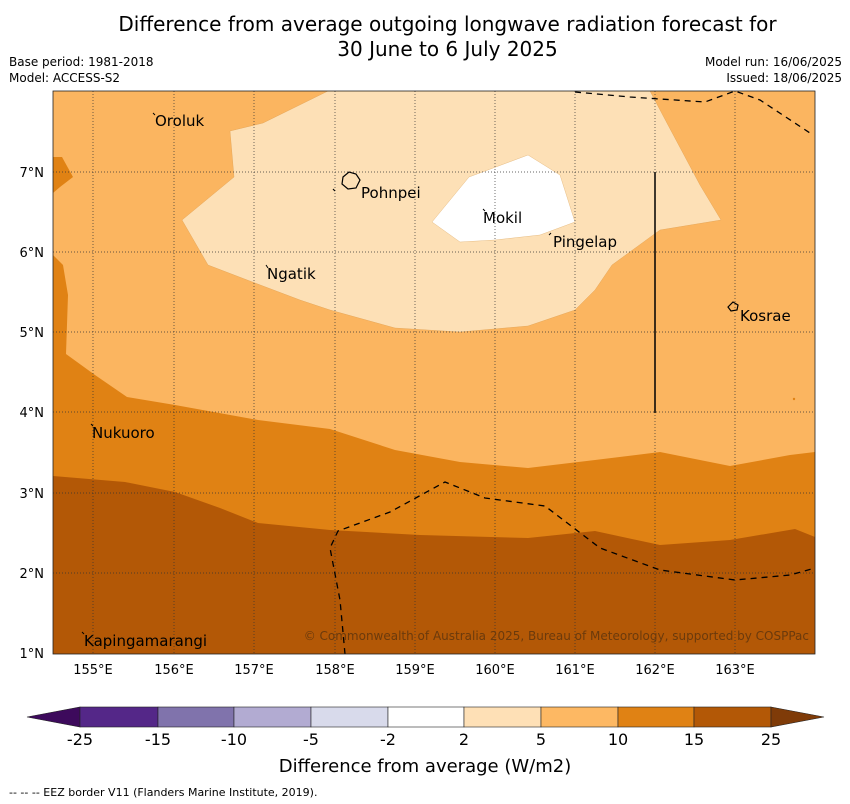 This screenshot has height=804, width=850. I want to click on colorbar-label: -2, so click(388, 739).